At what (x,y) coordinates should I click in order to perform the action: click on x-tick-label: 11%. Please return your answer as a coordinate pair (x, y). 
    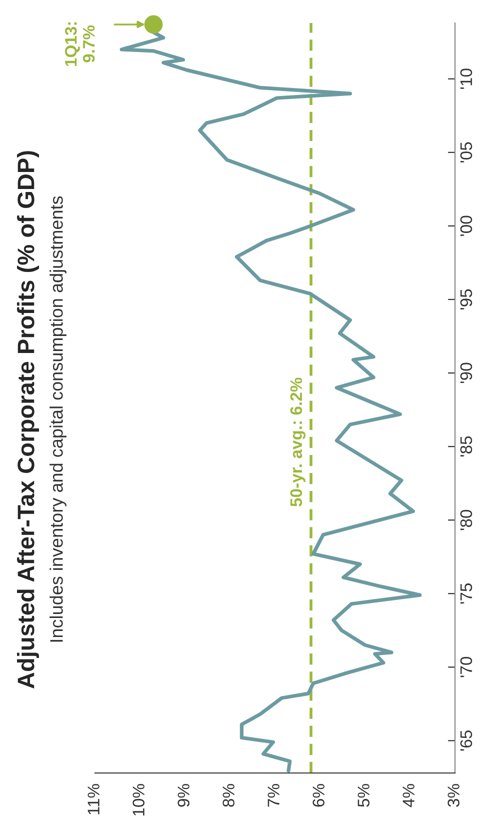
    Looking at the image, I should click on (94, 799).